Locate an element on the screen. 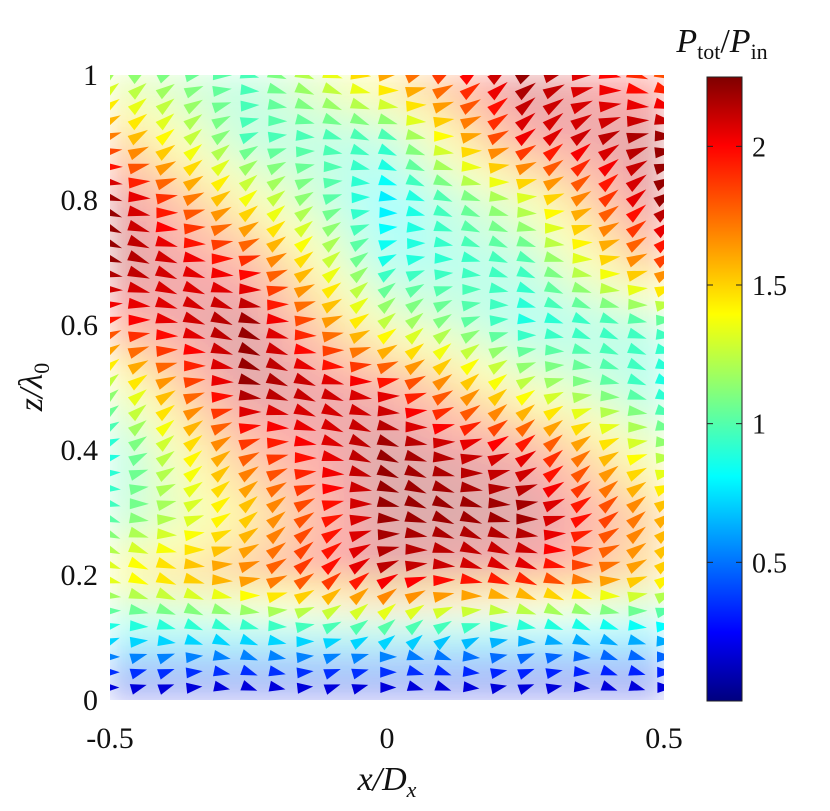  colorbar-title-den: P is located at coordinates (740, 41).